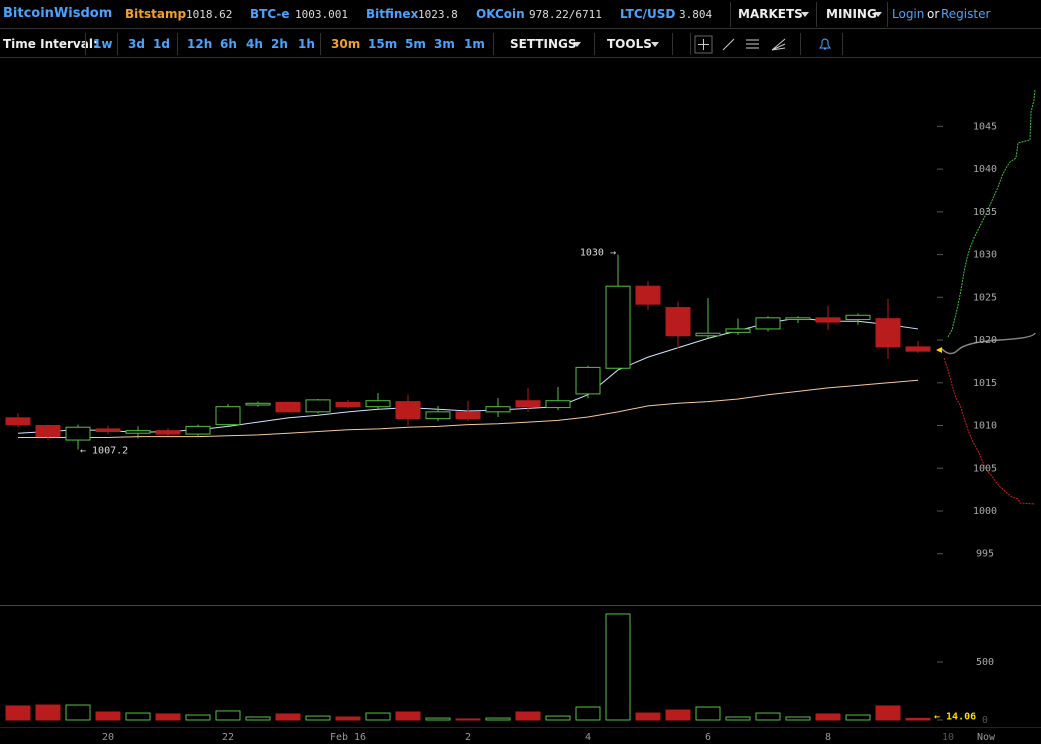 This screenshot has width=1041, height=744. Describe the element at coordinates (444, 44) in the screenshot. I see `interval-button: 3m` at that location.